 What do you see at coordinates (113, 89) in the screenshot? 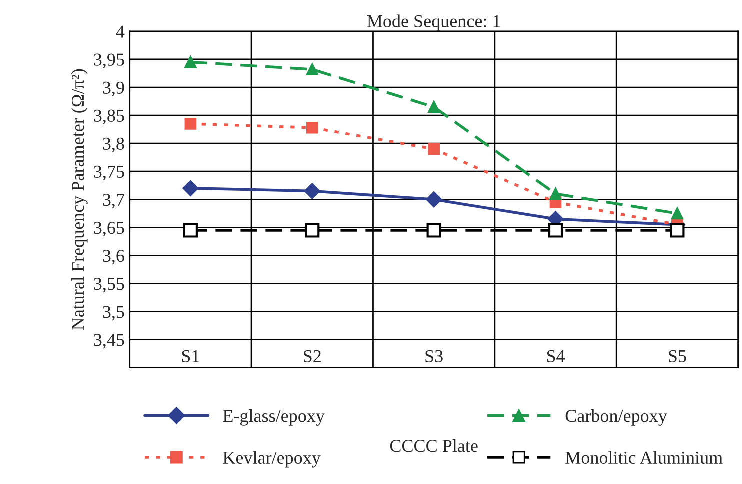
I see `y-tick-label: 3,9` at bounding box center [113, 89].